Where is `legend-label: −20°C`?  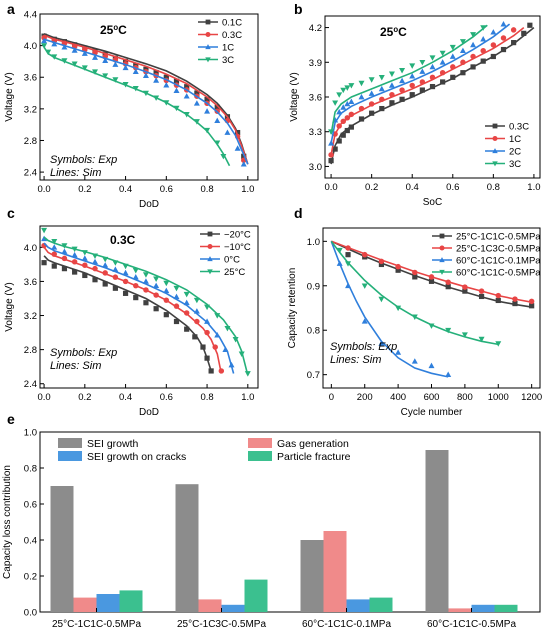
legend-label: −20°C is located at coordinates (237, 235).